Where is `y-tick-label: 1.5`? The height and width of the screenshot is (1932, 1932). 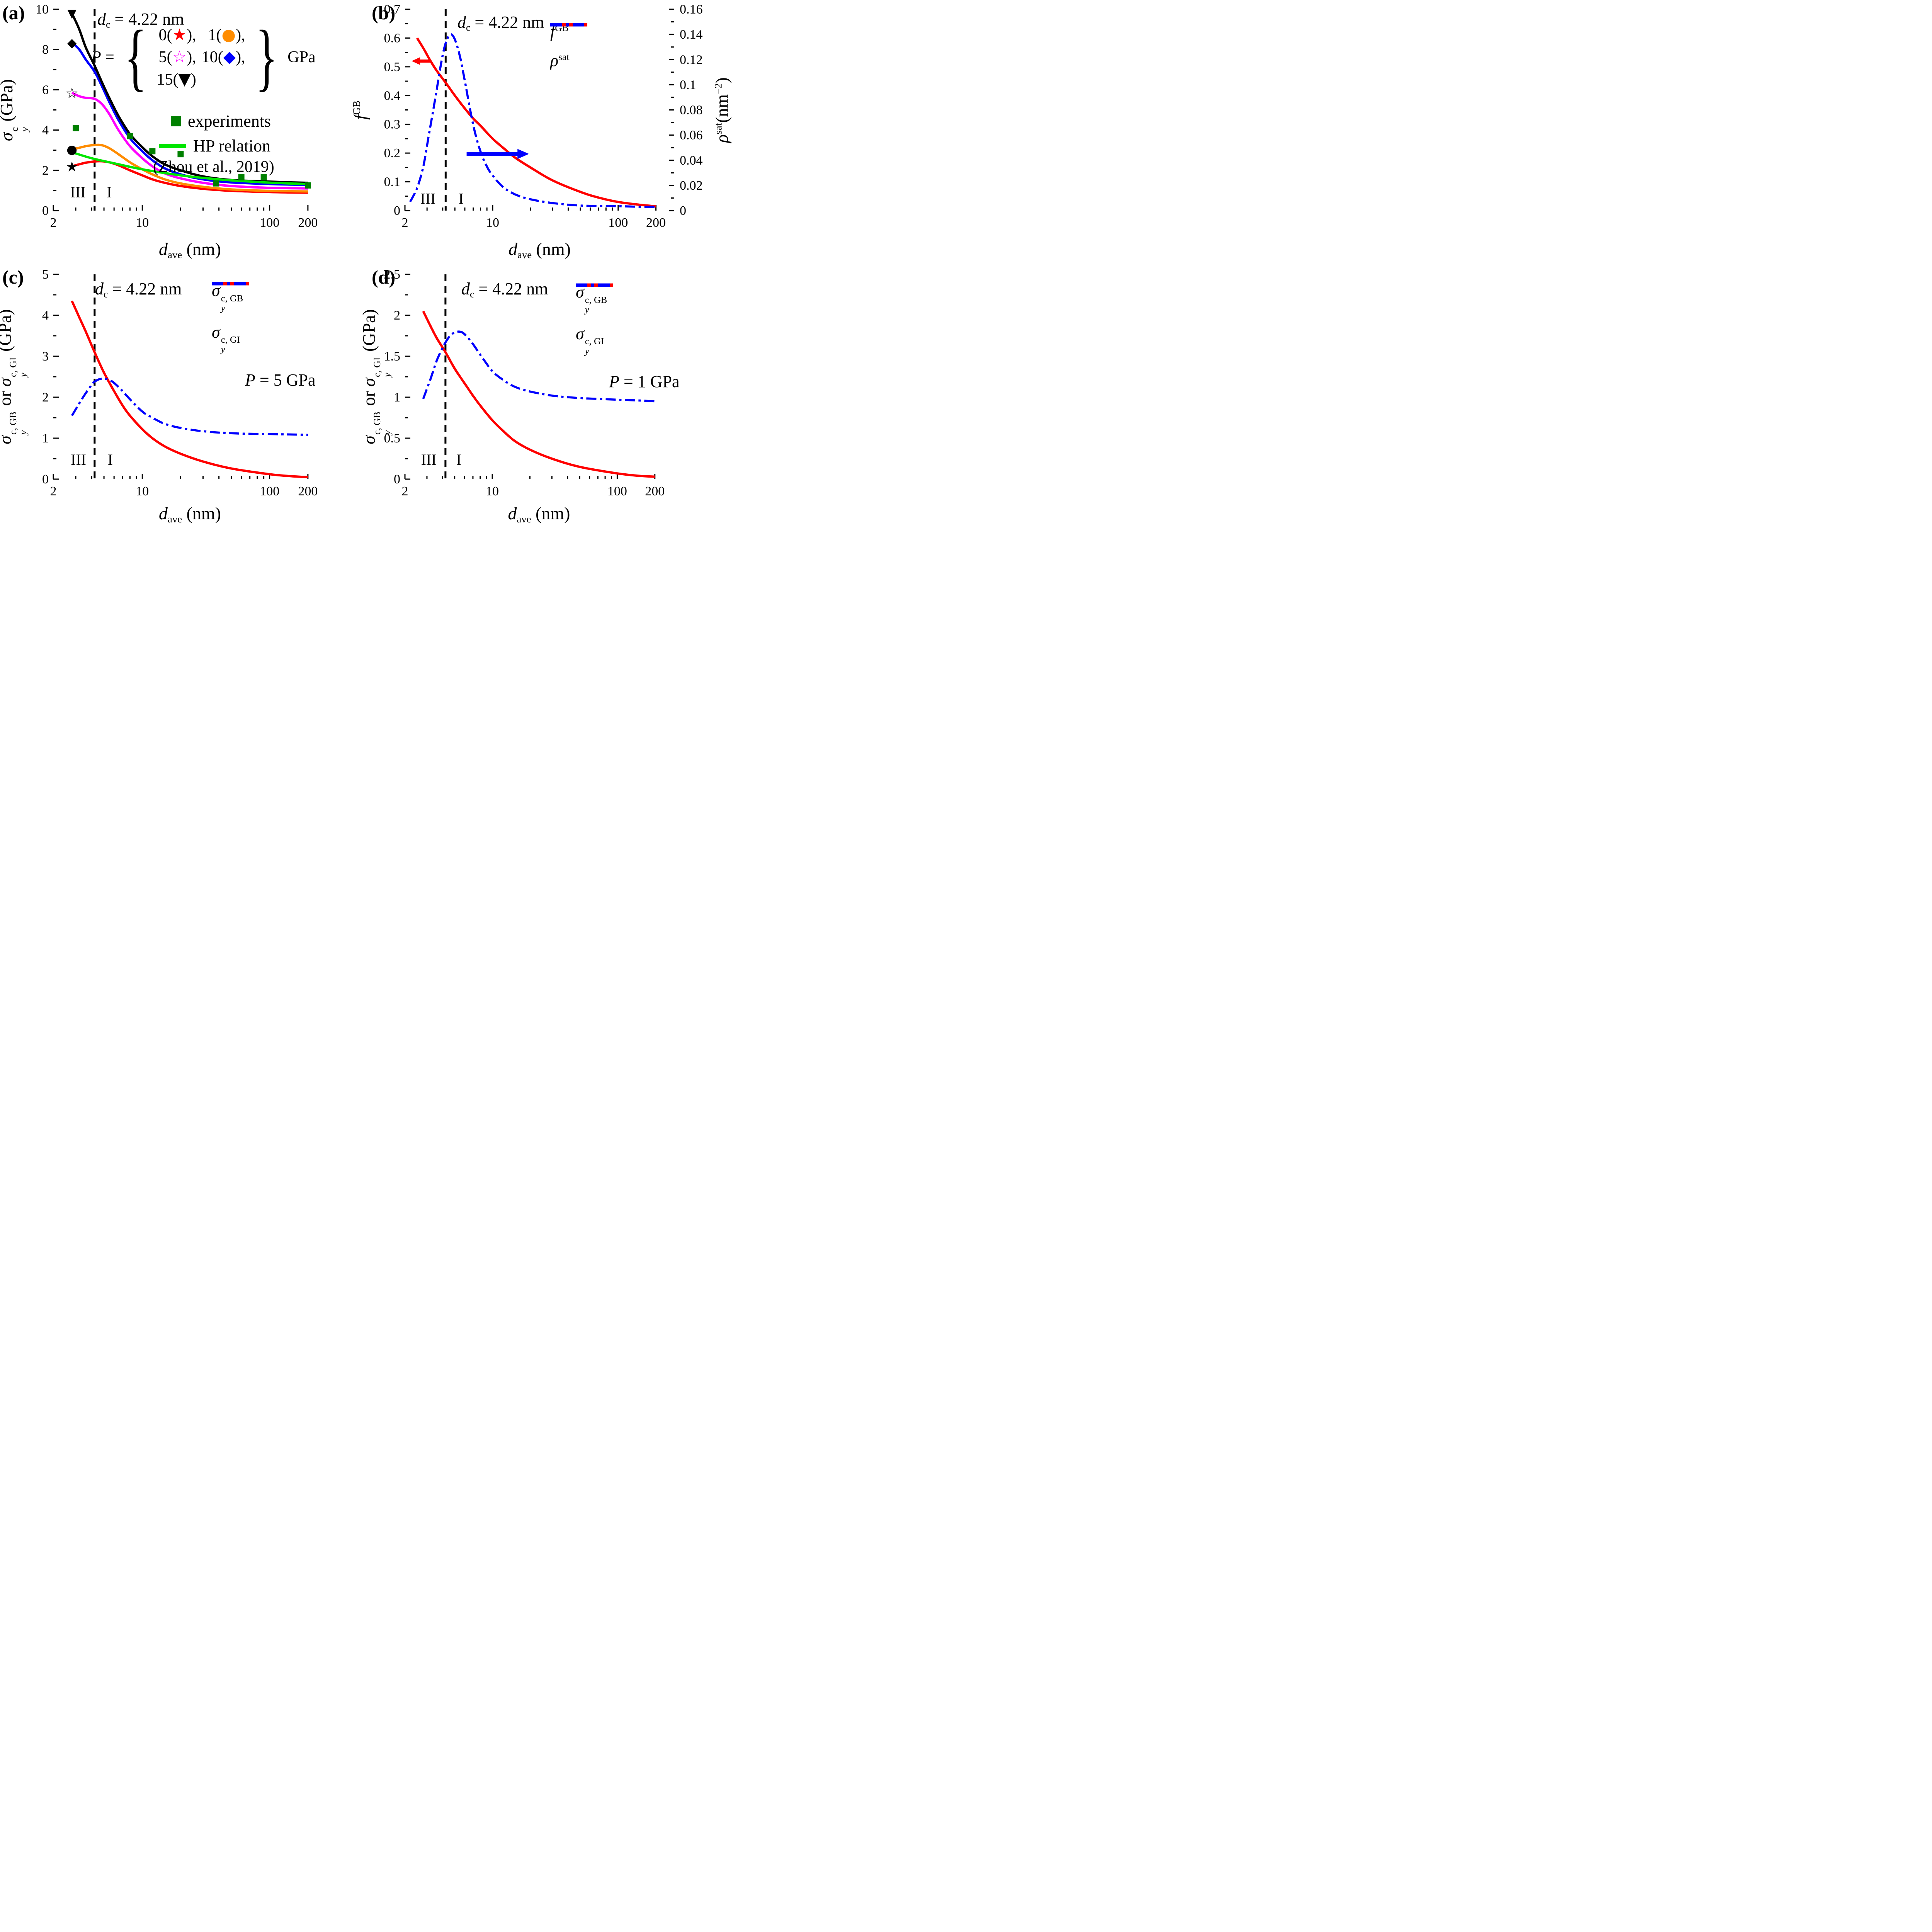 y-tick-label: 1.5 is located at coordinates (392, 356).